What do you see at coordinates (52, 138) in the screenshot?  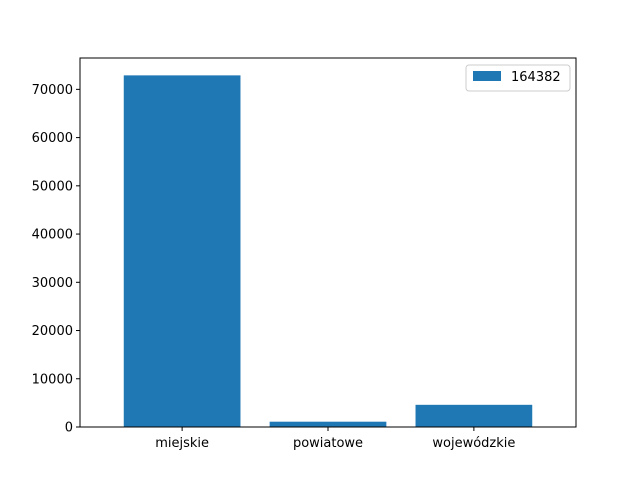 I see `y-tick-label: 60000` at bounding box center [52, 138].